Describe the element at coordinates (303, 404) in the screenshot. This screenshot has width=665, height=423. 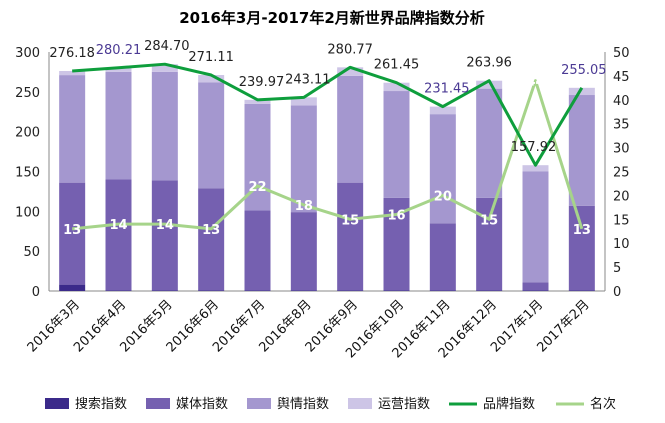
I see `legend-label: 舆情指数` at that location.